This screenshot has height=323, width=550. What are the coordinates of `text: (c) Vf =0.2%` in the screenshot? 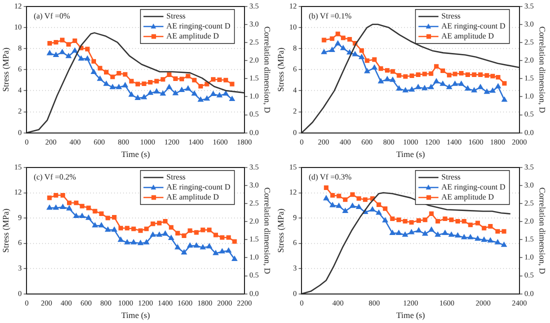 It's located at (55, 177).